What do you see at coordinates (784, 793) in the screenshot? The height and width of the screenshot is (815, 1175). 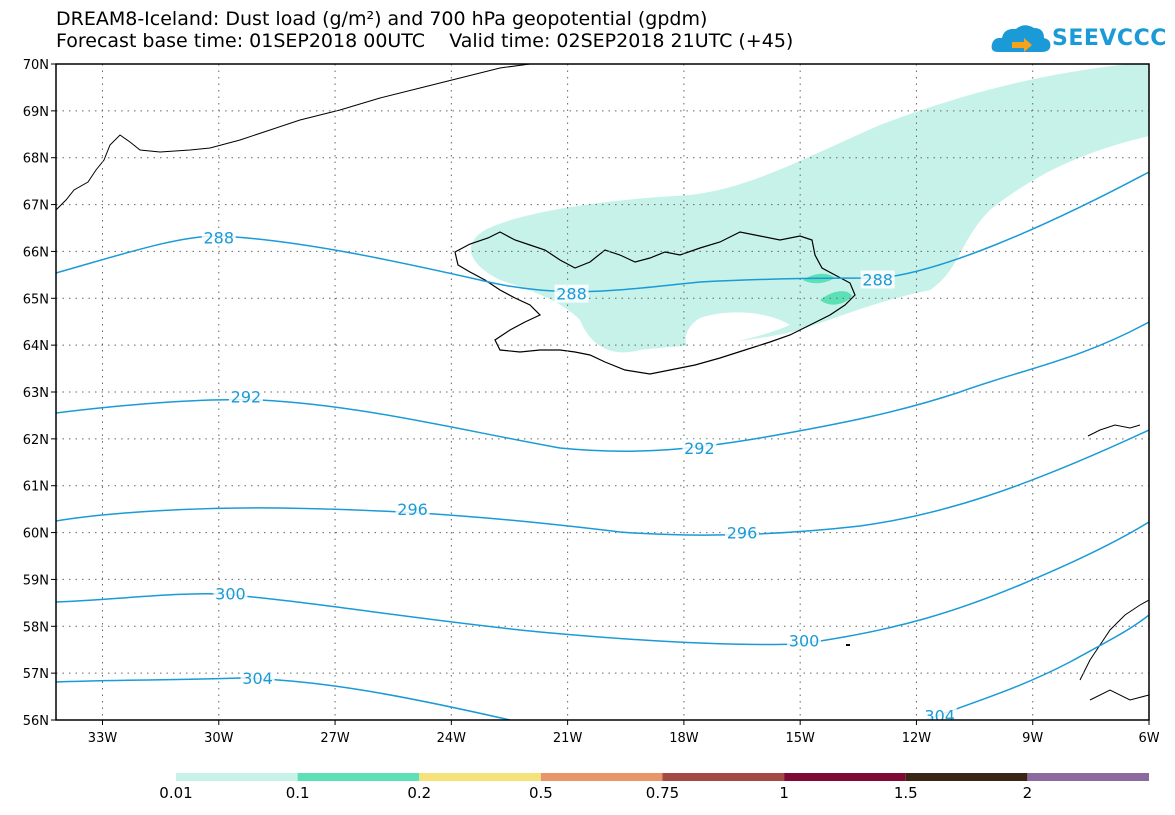 I see `colorbar-label: 1` at bounding box center [784, 793].